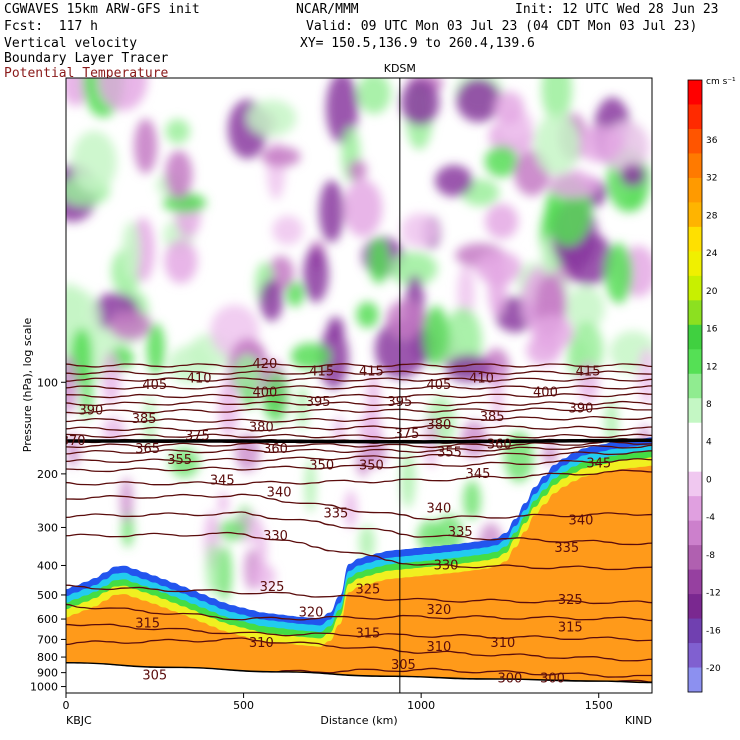 The height and width of the screenshot is (740, 740). What do you see at coordinates (502, 643) in the screenshot?
I see `theta-label: 310` at bounding box center [502, 643].